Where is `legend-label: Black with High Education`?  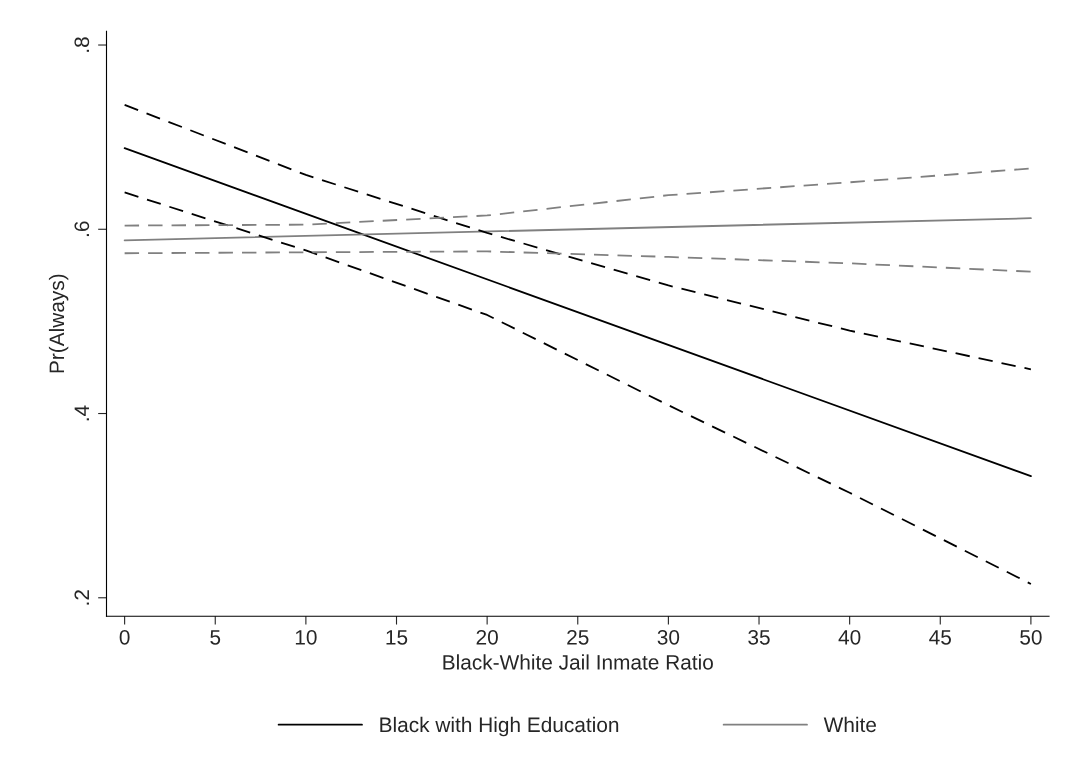 legend-label: Black with High Education is located at coordinates (499, 726).